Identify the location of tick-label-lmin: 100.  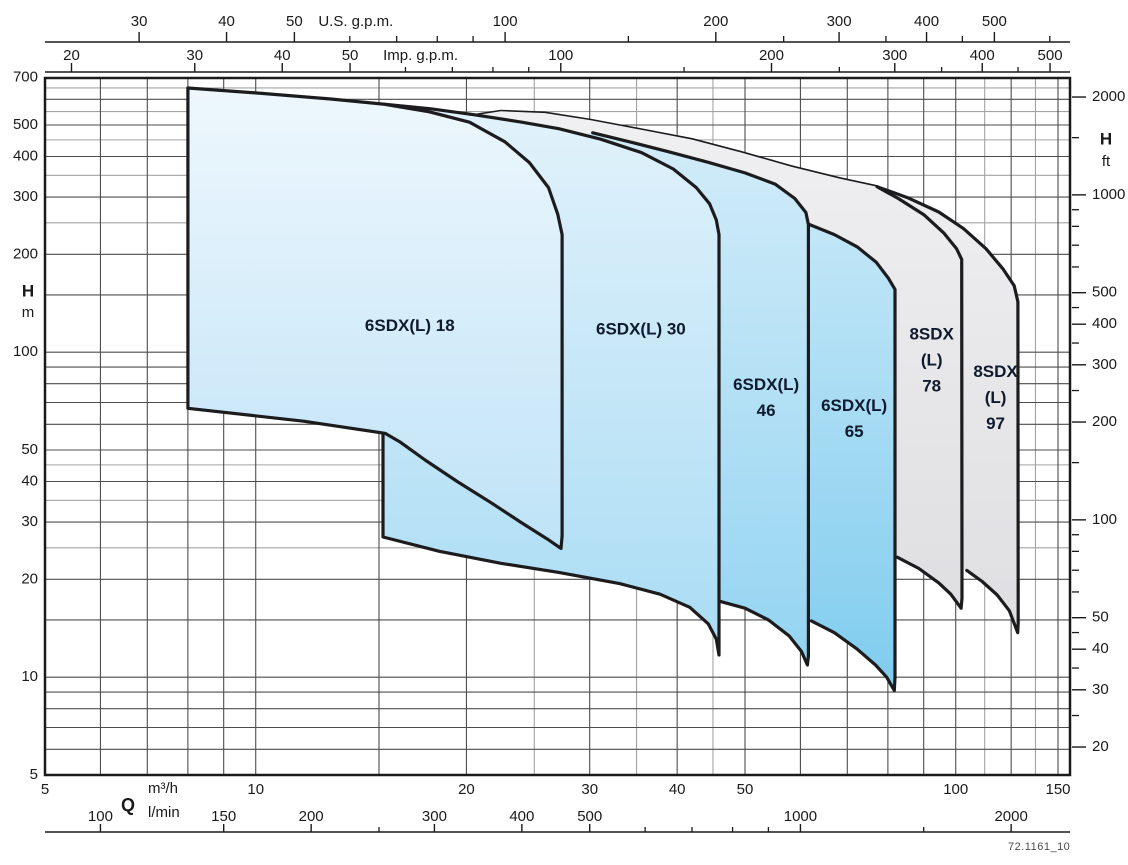
(100, 816).